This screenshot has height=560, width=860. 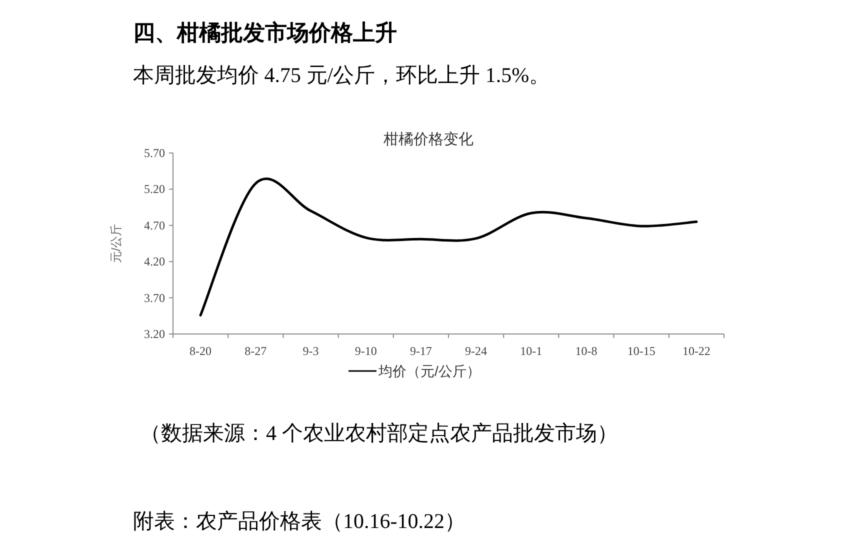 I want to click on text: 四、柑橘批发市场价格上升, so click(x=265, y=32).